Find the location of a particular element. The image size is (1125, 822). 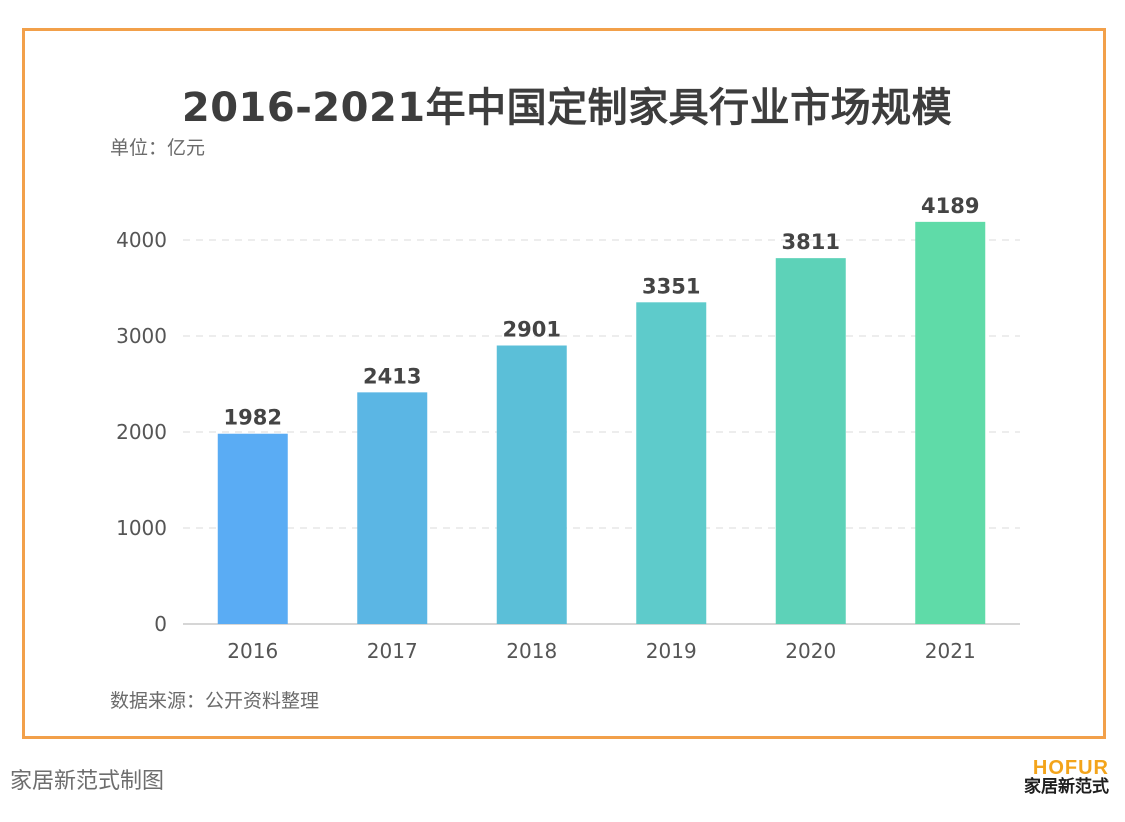

data-label: 2413 is located at coordinates (392, 376).